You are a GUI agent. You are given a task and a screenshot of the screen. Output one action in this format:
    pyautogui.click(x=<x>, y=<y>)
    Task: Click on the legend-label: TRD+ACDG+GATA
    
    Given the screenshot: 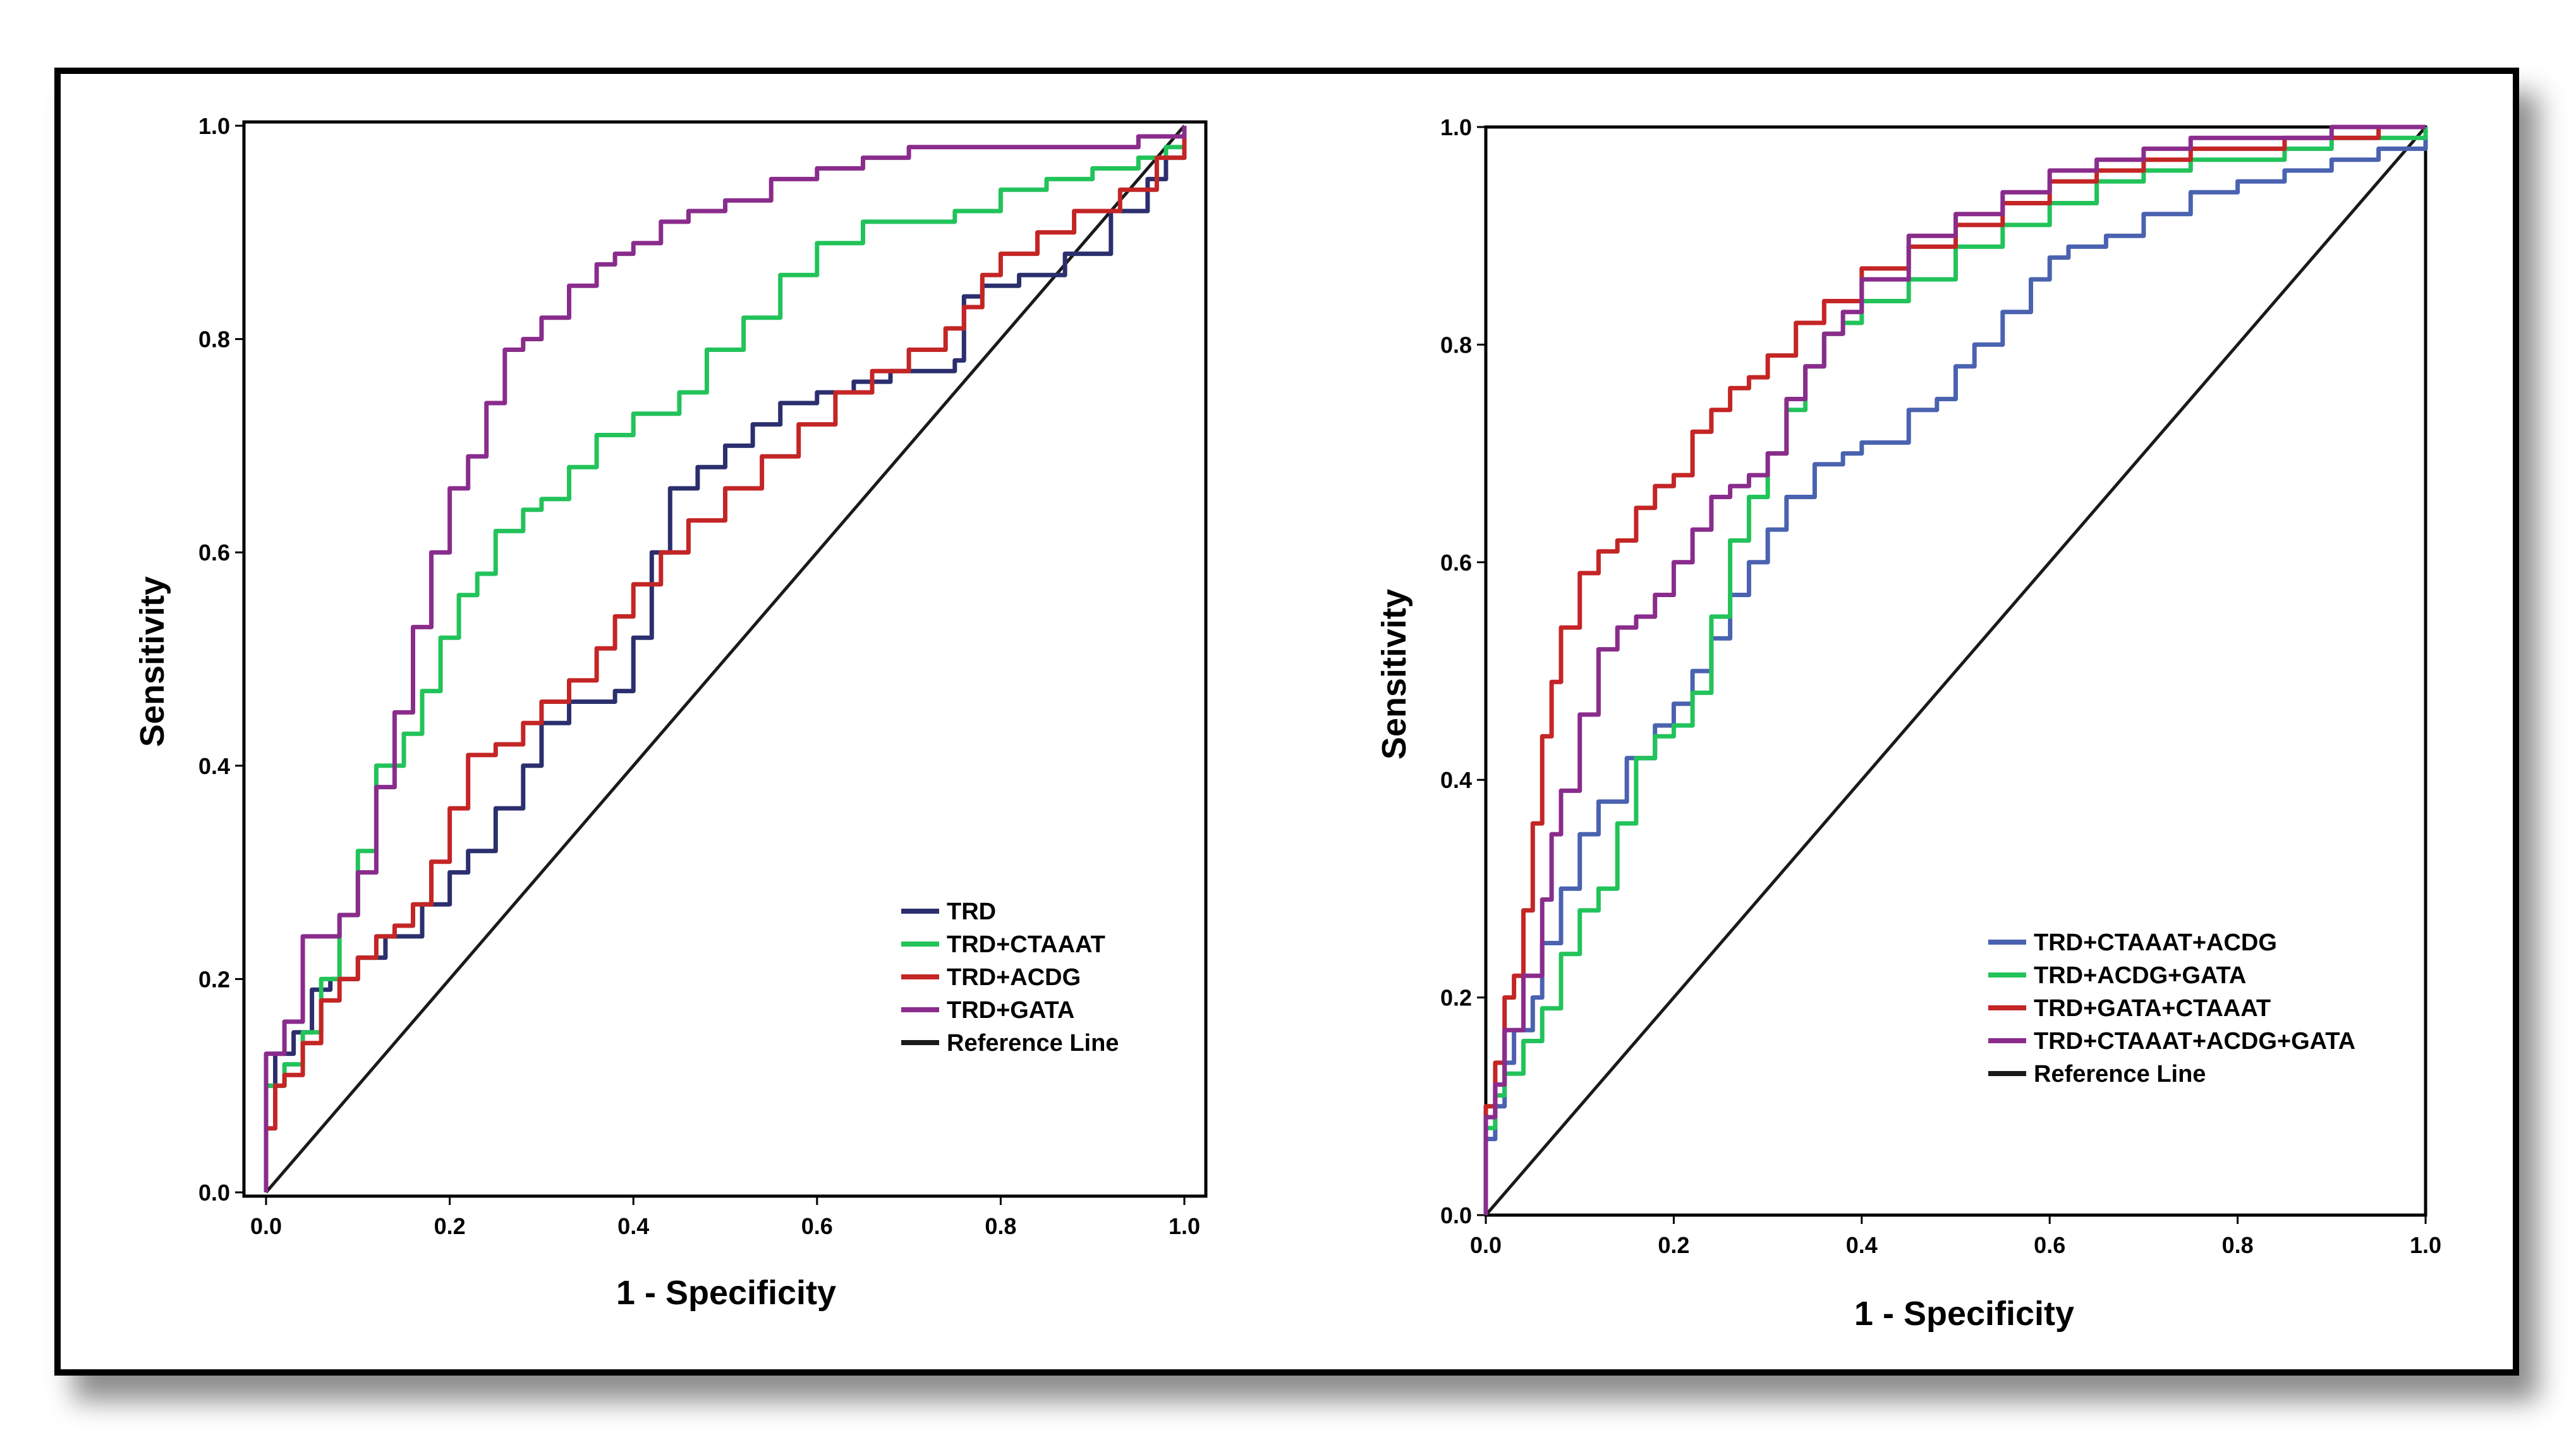 What is the action you would take?
    pyautogui.click(x=2140, y=976)
    